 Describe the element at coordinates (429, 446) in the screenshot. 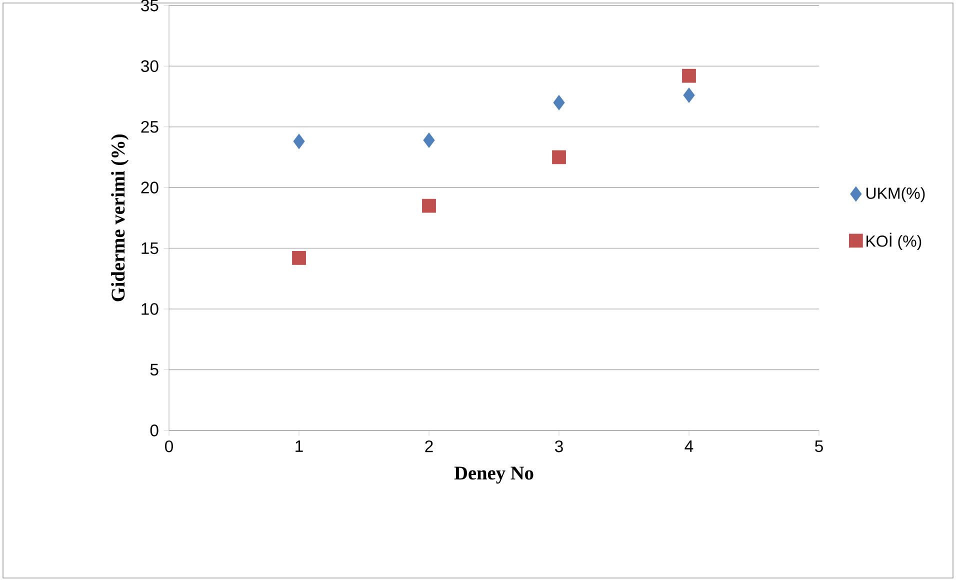

I see `x-tick-label: 2` at that location.